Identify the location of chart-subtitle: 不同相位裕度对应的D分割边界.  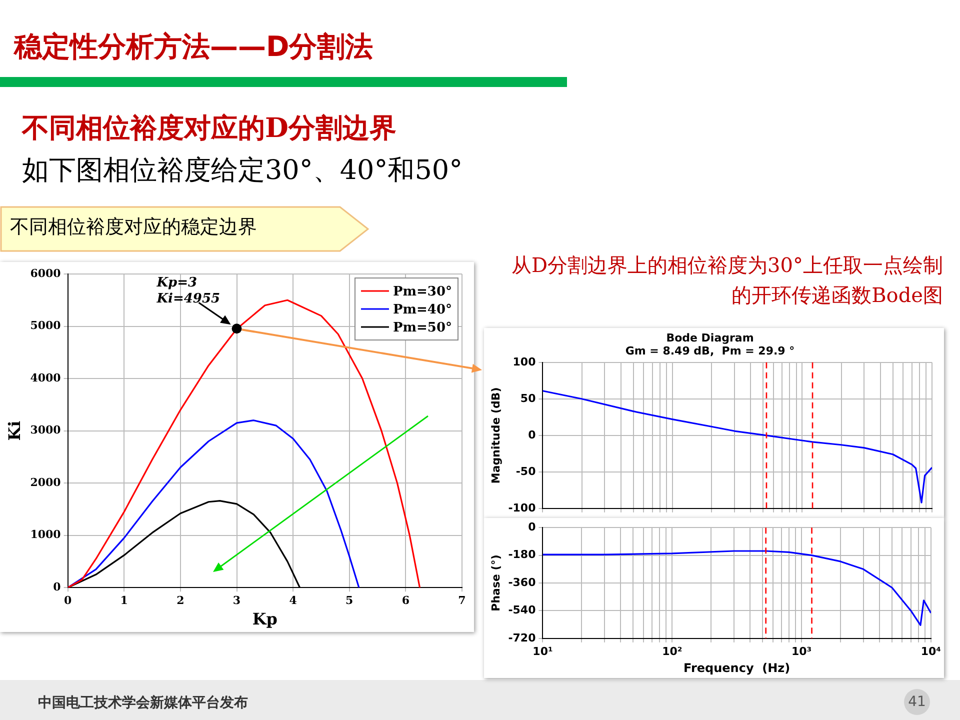
(209, 129).